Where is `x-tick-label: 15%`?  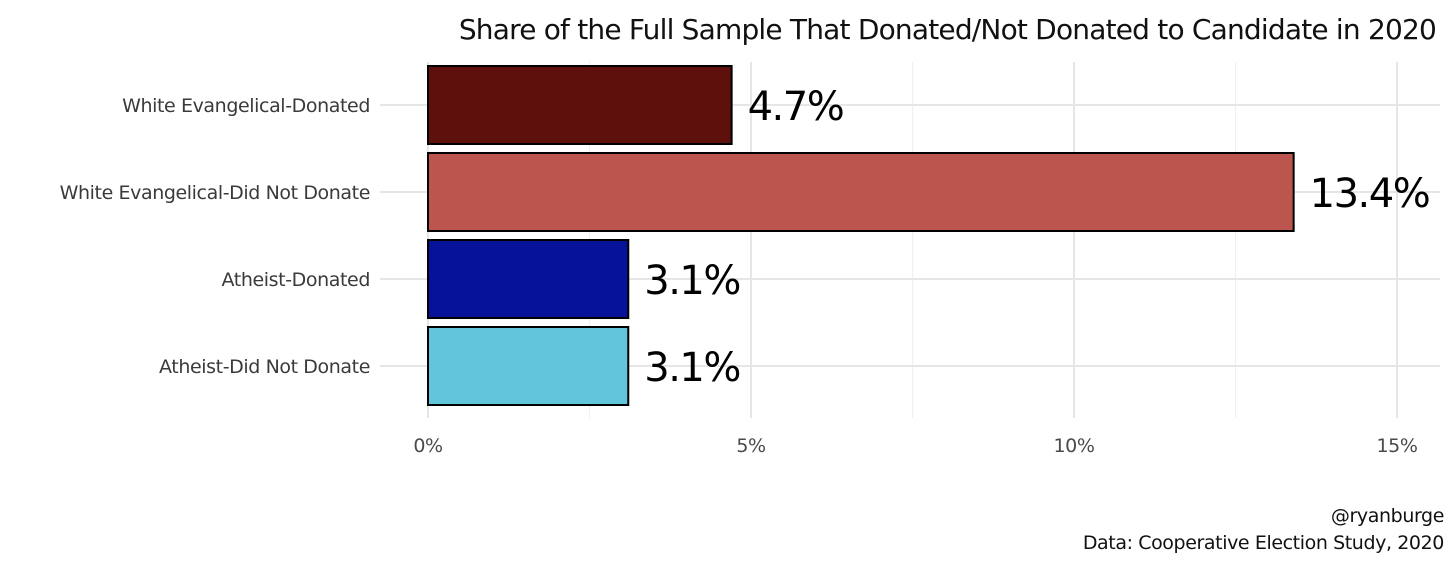
x-tick-label: 15% is located at coordinates (1396, 446).